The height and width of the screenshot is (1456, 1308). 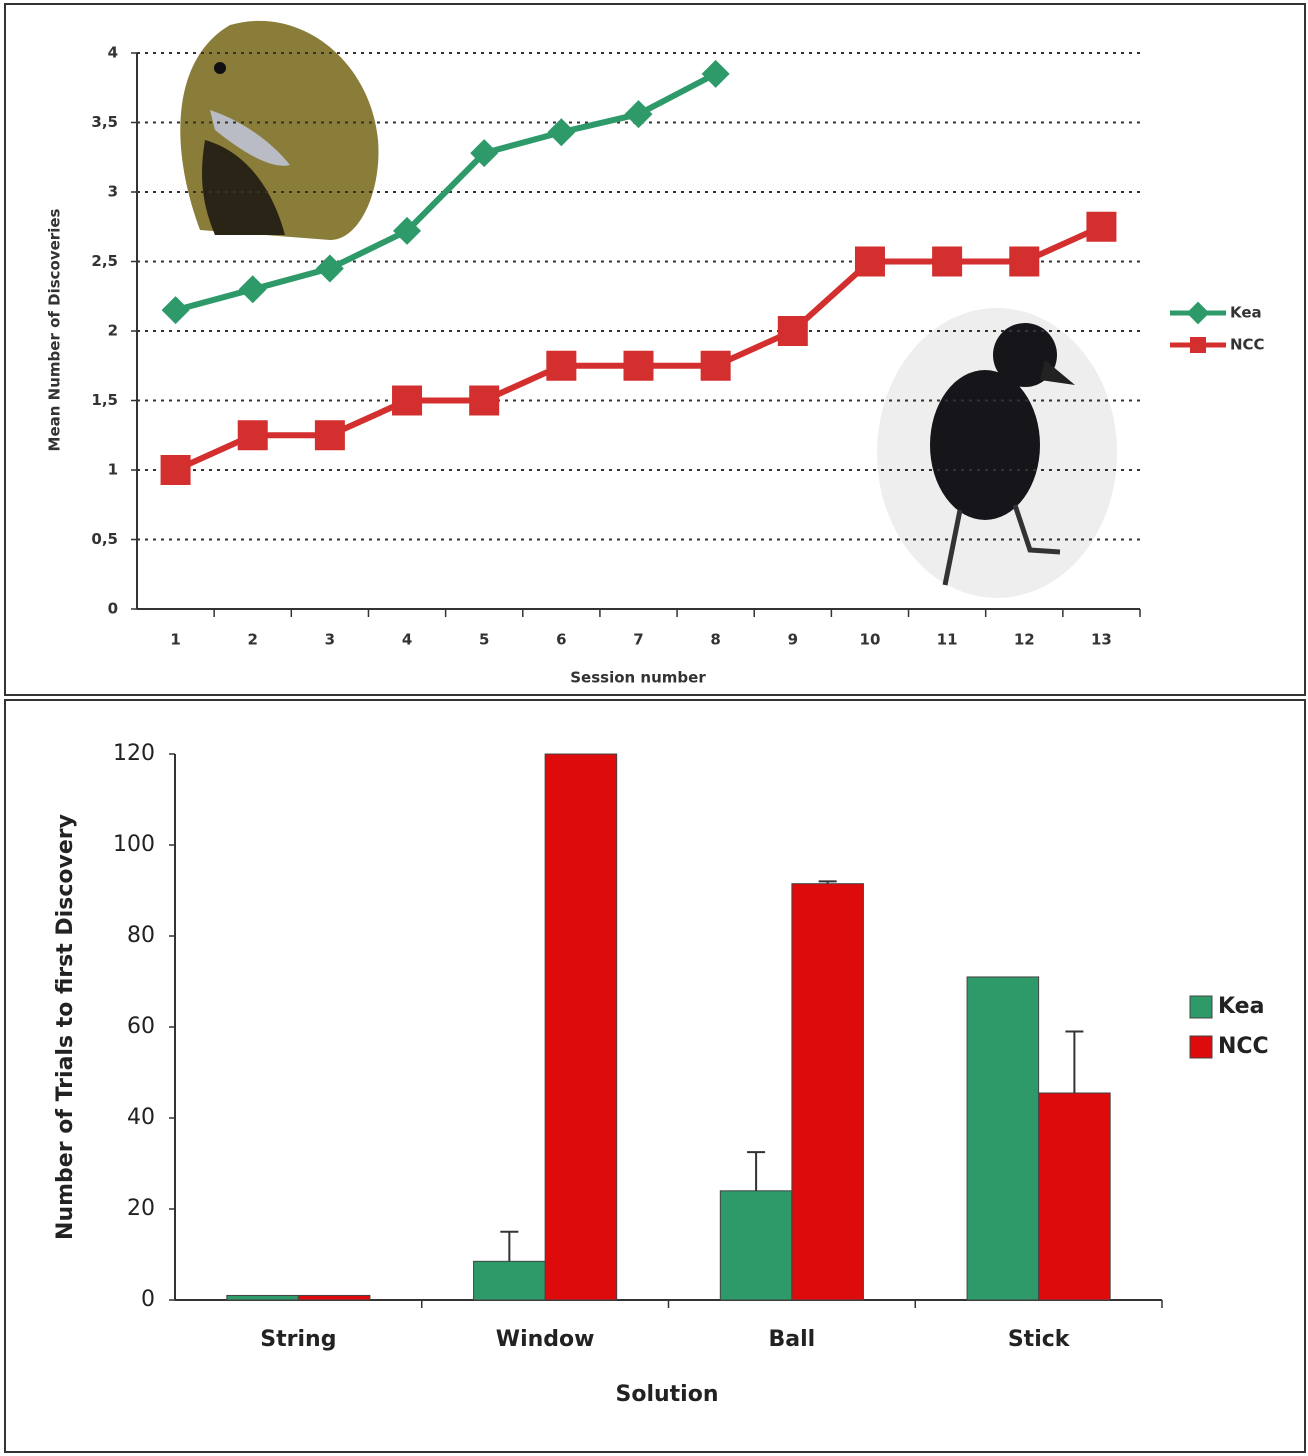 What do you see at coordinates (104, 400) in the screenshot?
I see `y-tick-label: 1,5` at bounding box center [104, 400].